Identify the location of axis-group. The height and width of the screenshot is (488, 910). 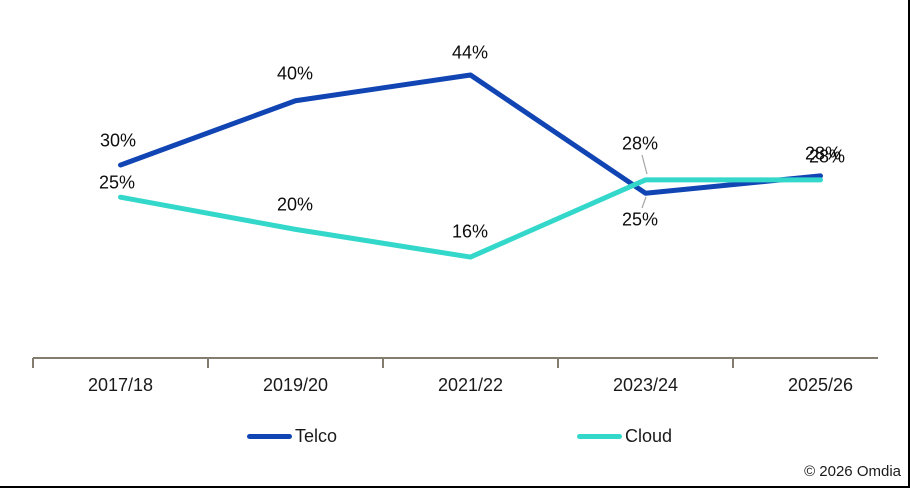
(455, 362).